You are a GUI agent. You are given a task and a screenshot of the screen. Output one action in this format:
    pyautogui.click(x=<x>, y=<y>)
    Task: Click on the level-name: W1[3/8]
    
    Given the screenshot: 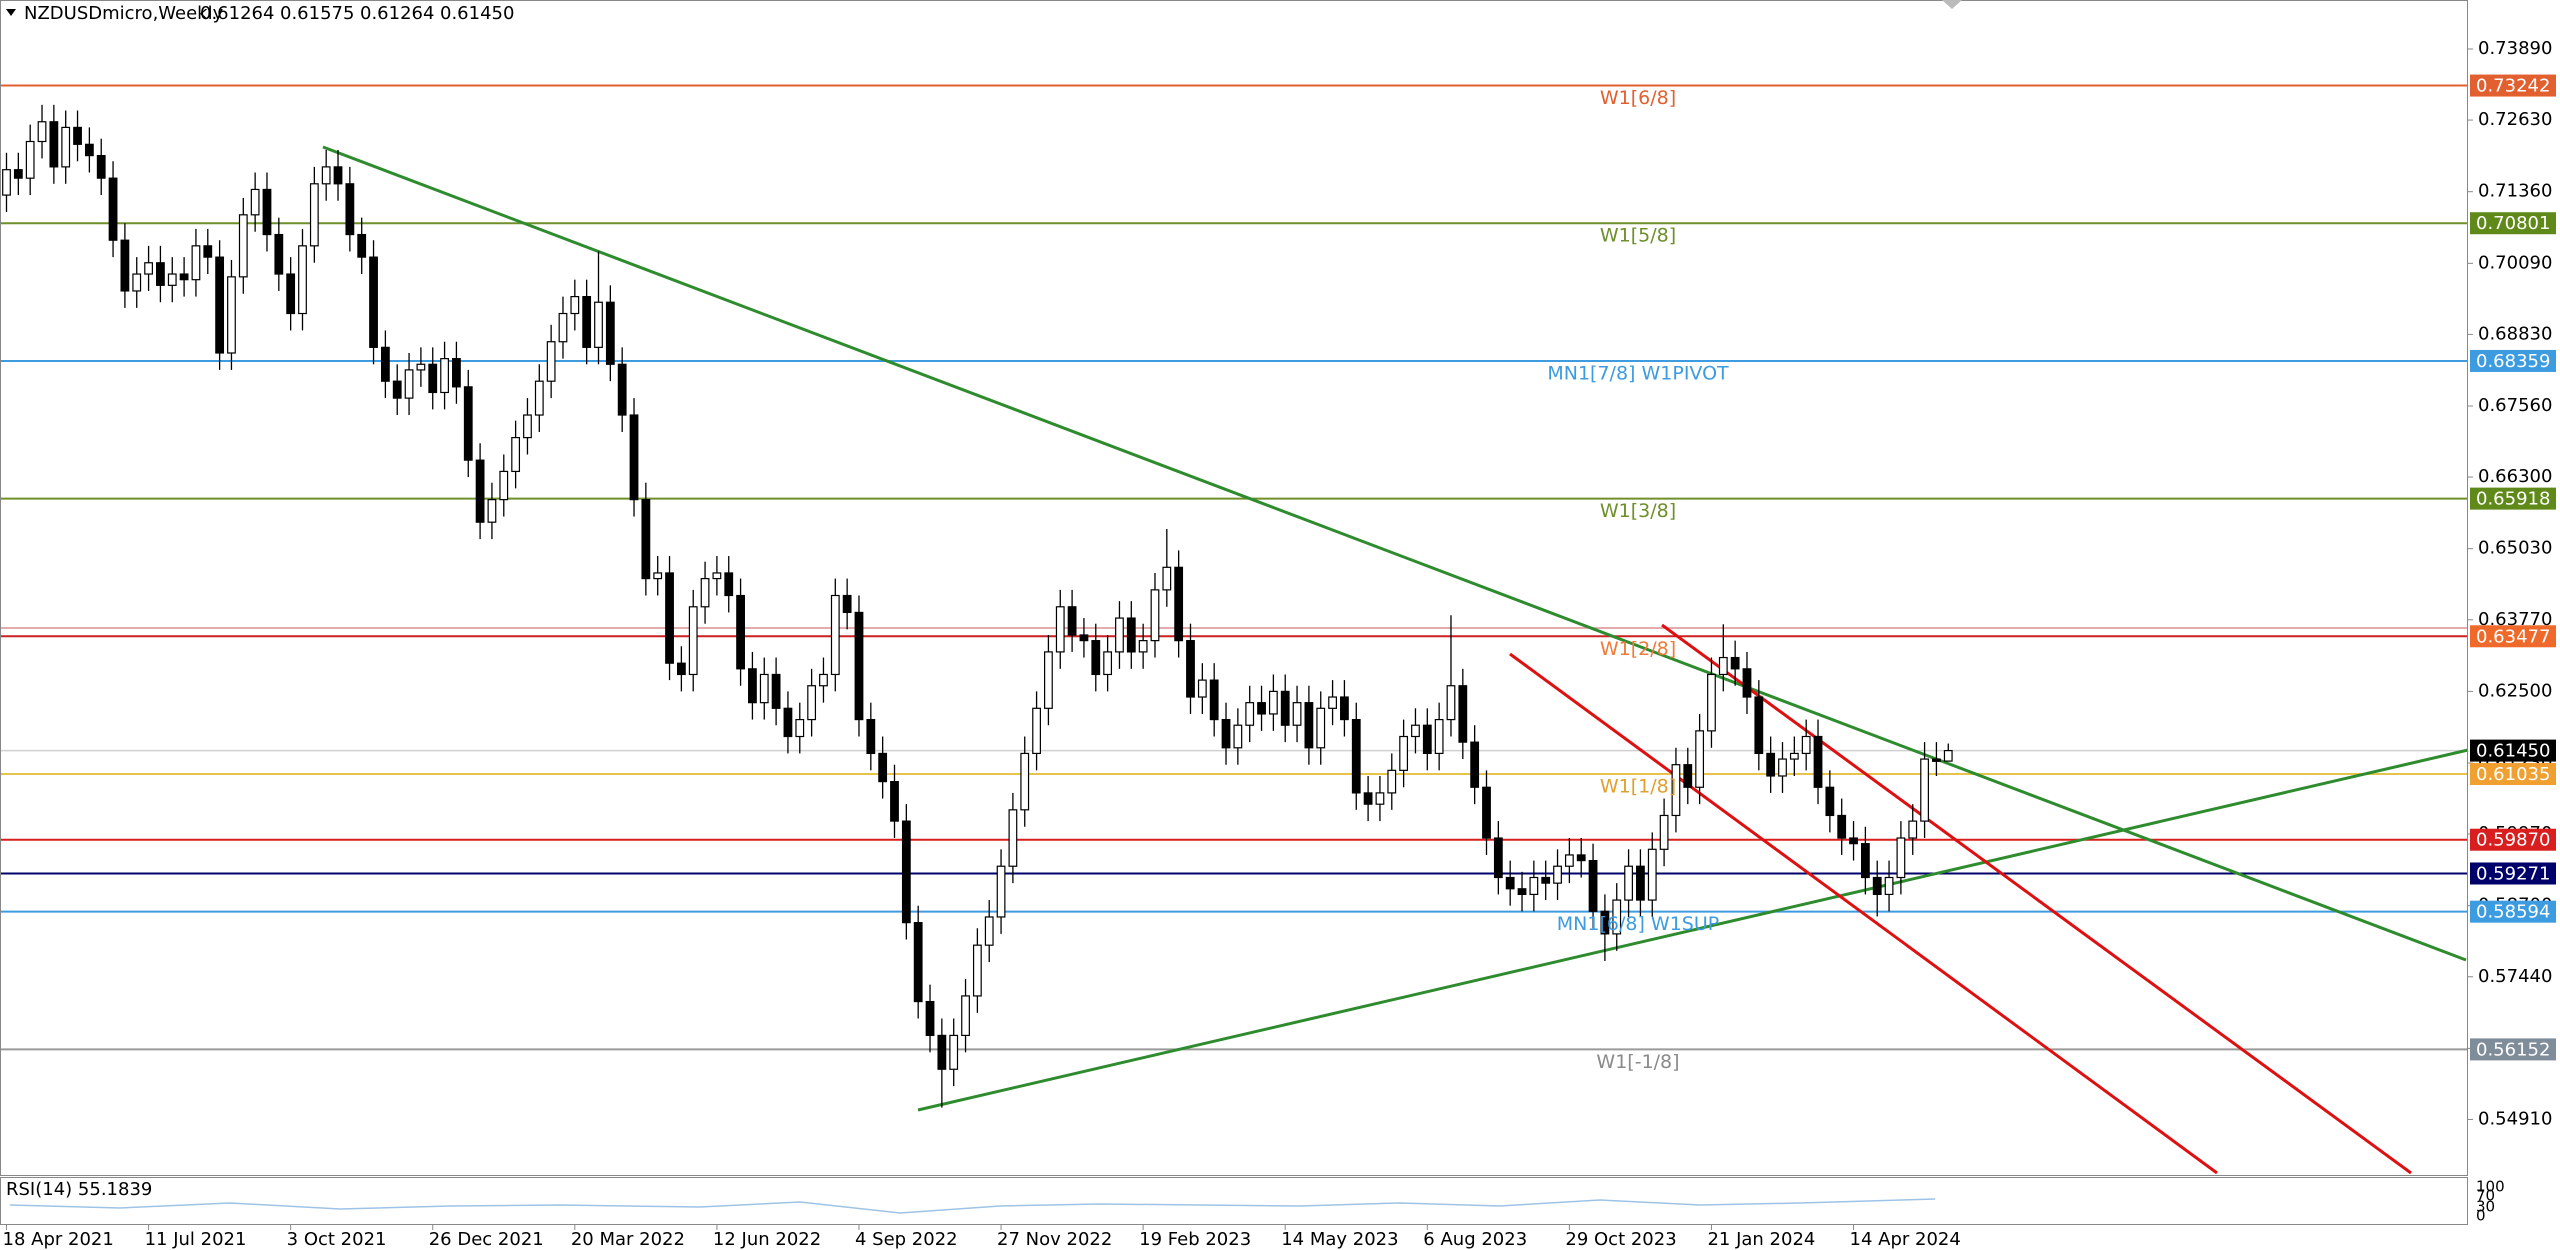 What is the action you would take?
    pyautogui.click(x=1638, y=511)
    